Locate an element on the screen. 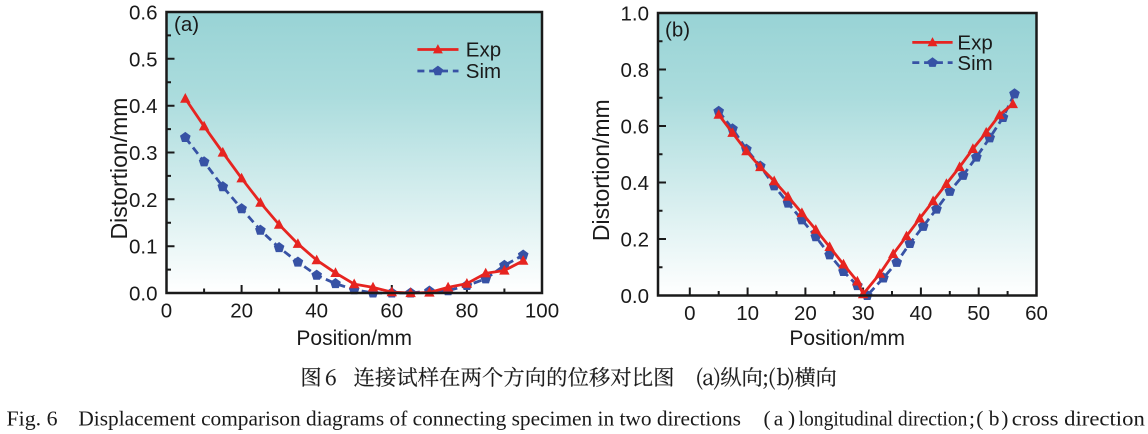  svg-text: 0.8 is located at coordinates (635, 70).